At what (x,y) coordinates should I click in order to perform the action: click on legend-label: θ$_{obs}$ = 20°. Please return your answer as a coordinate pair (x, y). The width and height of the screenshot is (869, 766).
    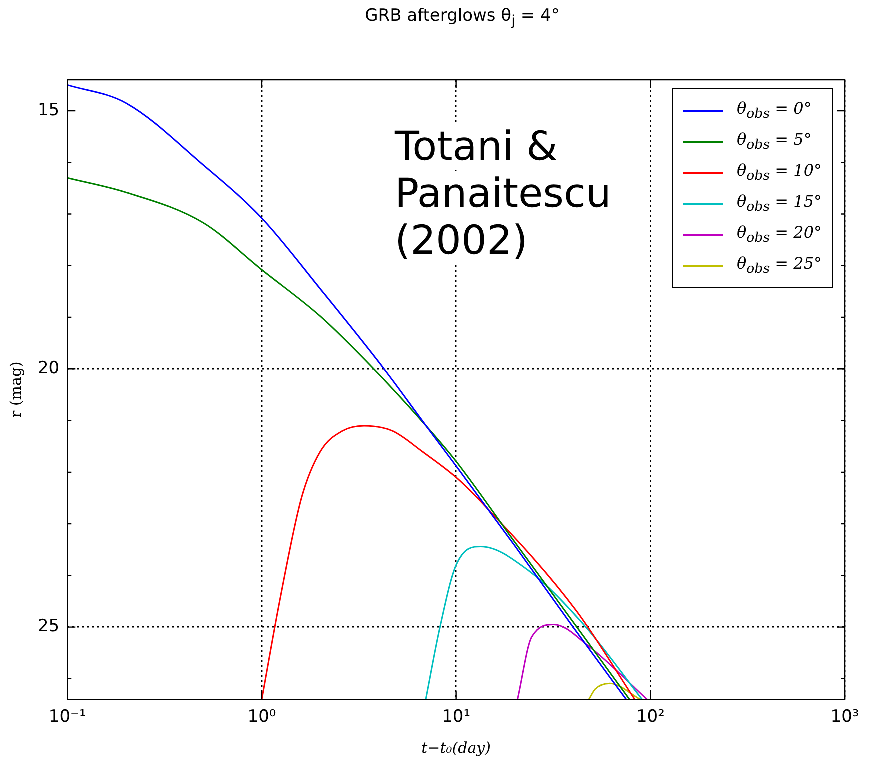
    Looking at the image, I should click on (779, 234).